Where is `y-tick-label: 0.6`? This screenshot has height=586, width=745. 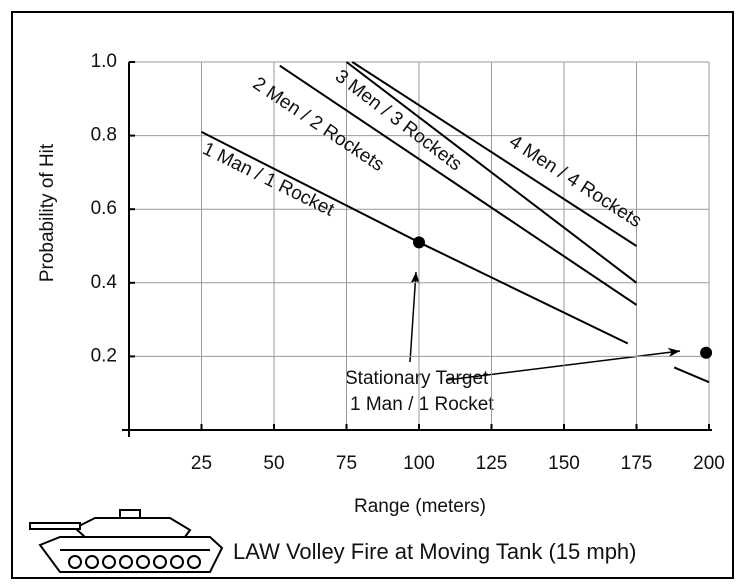 y-tick-label: 0.6 is located at coordinates (104, 208).